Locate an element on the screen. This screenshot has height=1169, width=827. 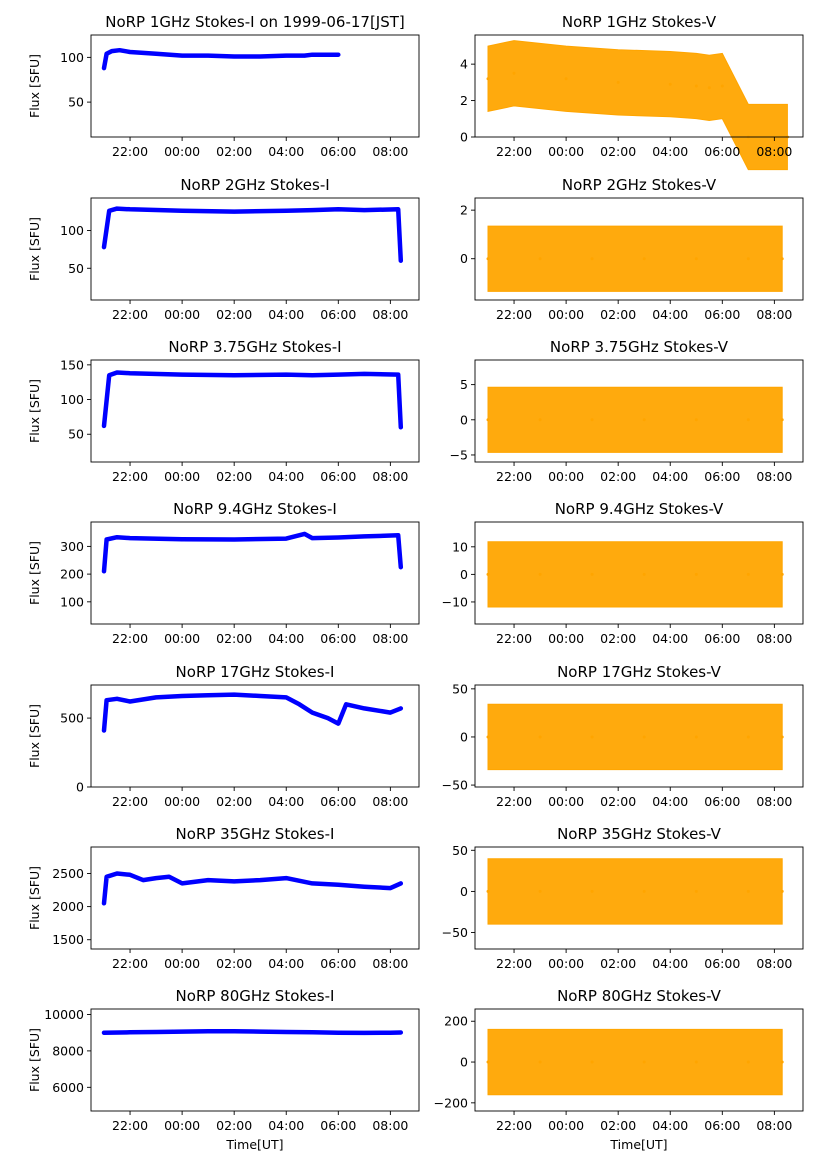
panel-v7-ytick-label: −200 is located at coordinates (451, 1102).